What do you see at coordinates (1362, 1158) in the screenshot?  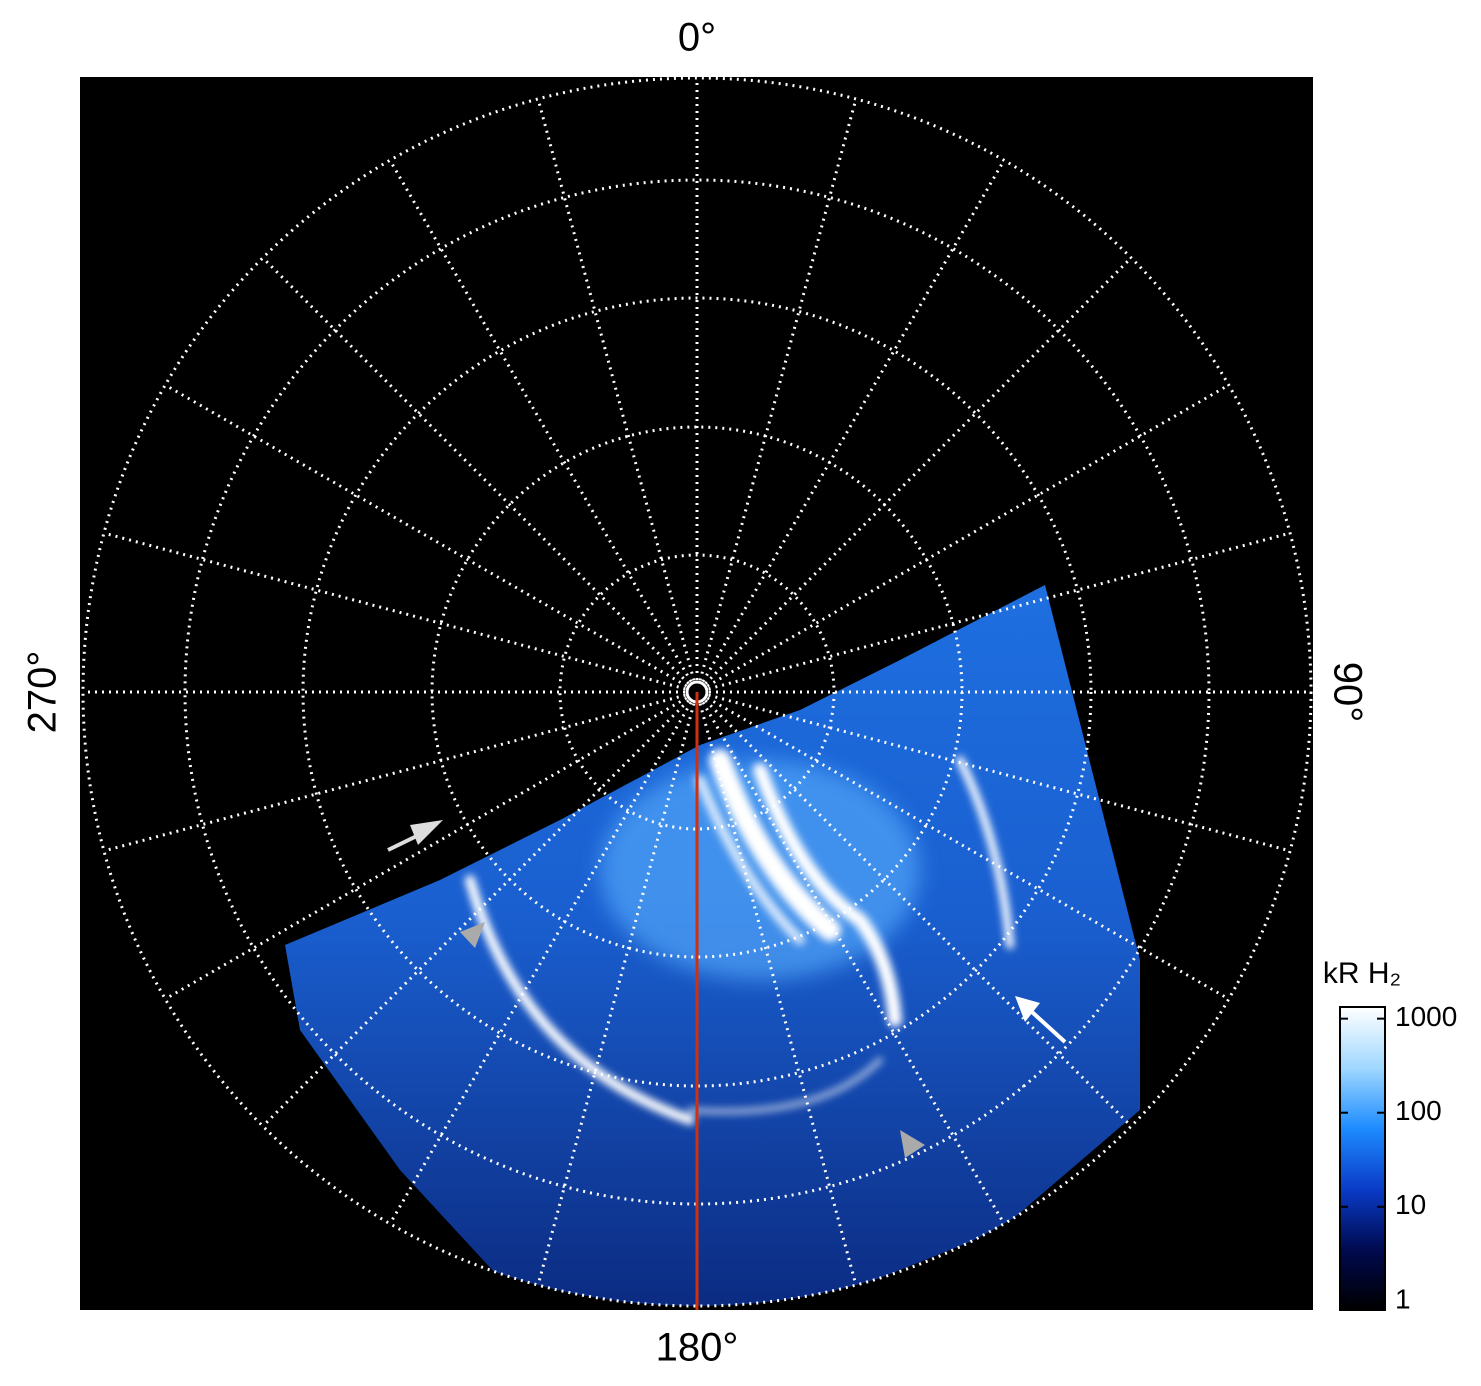 I see `colorbar` at bounding box center [1362, 1158].